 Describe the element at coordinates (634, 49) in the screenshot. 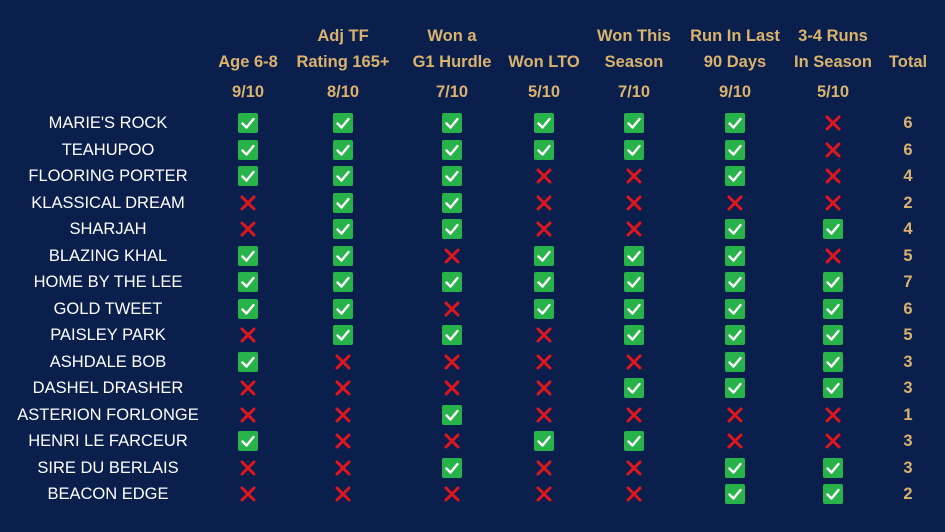

I see `column-header: Won This Season` at that location.